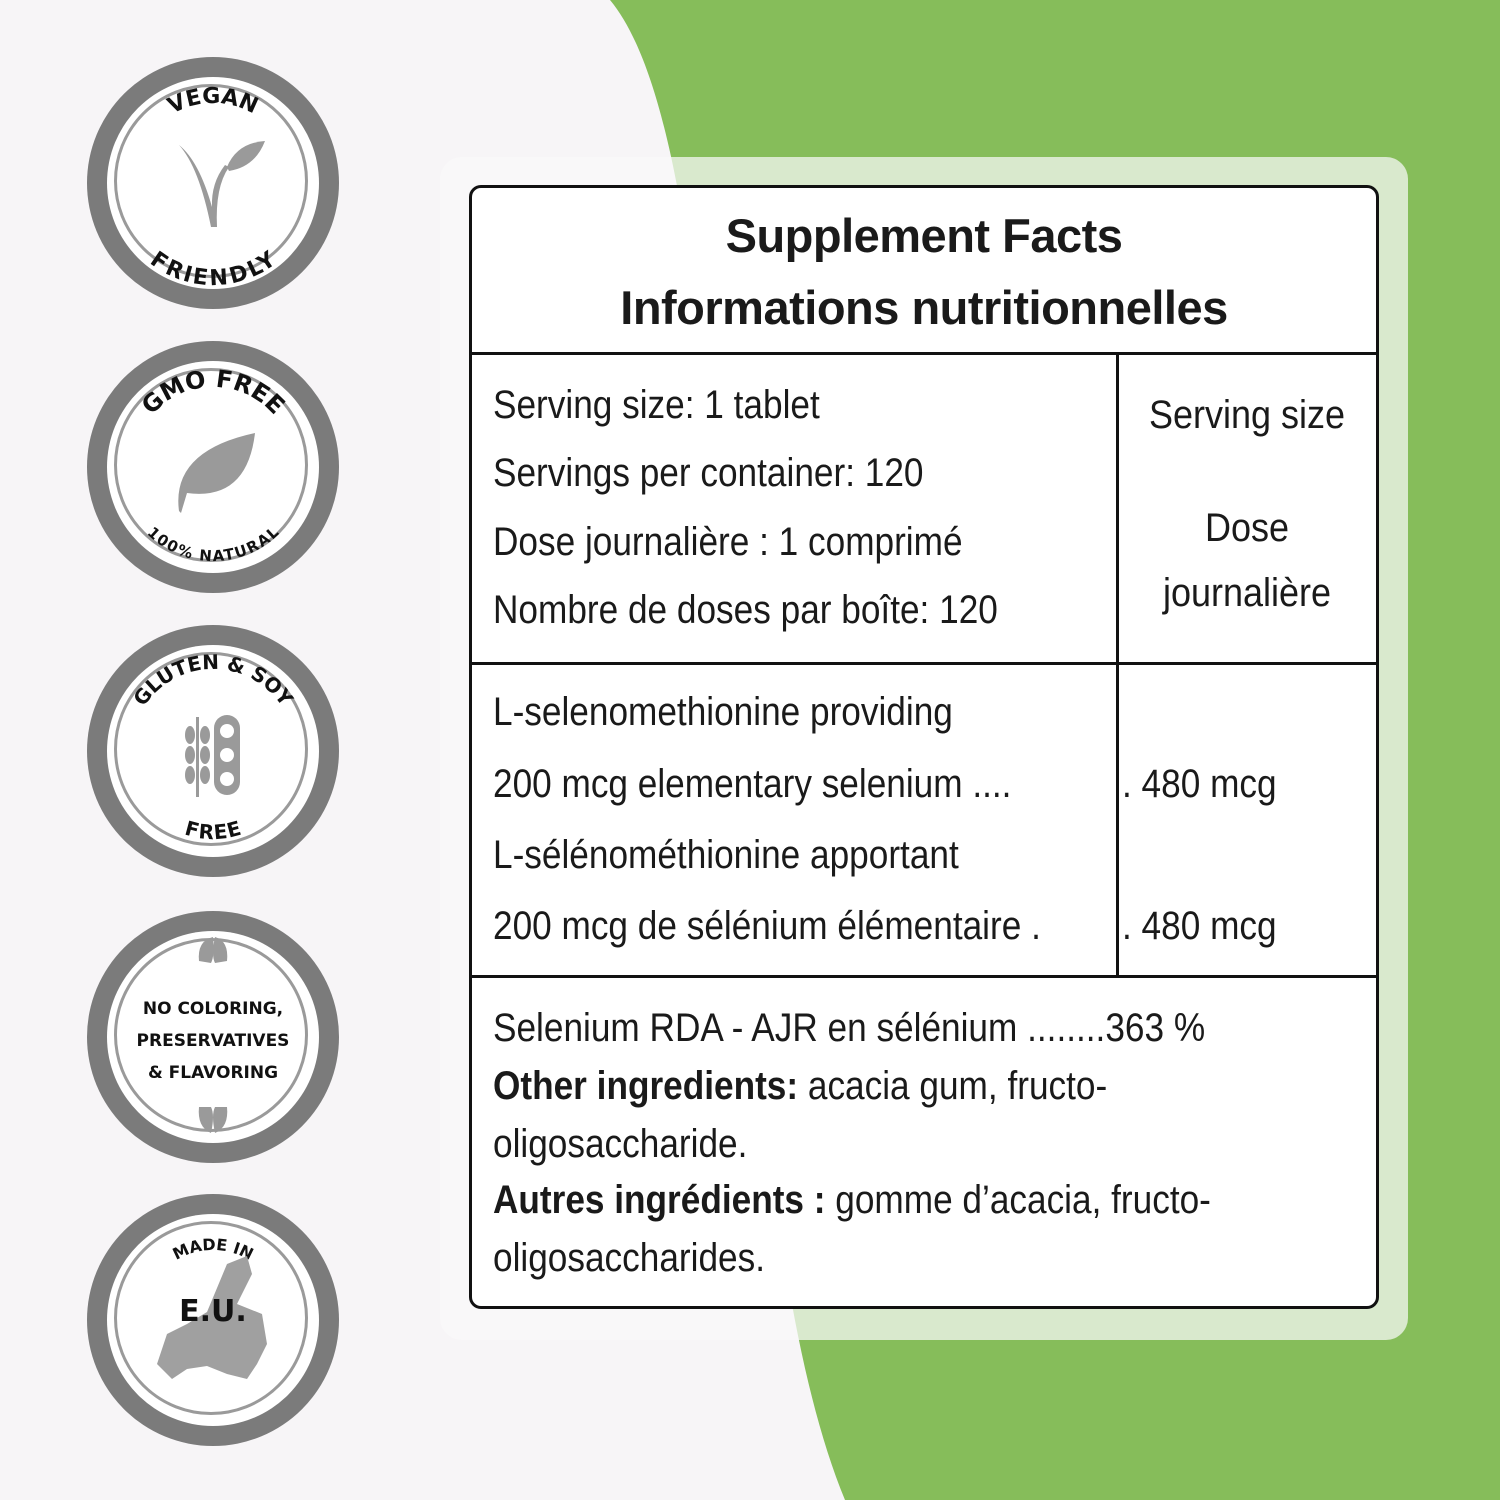 Image resolution: width=1500 pixels, height=1500 pixels. Describe the element at coordinates (629, 1258) in the screenshot. I see `other-ingredients-fr-cont: oligosaccharides.` at that location.